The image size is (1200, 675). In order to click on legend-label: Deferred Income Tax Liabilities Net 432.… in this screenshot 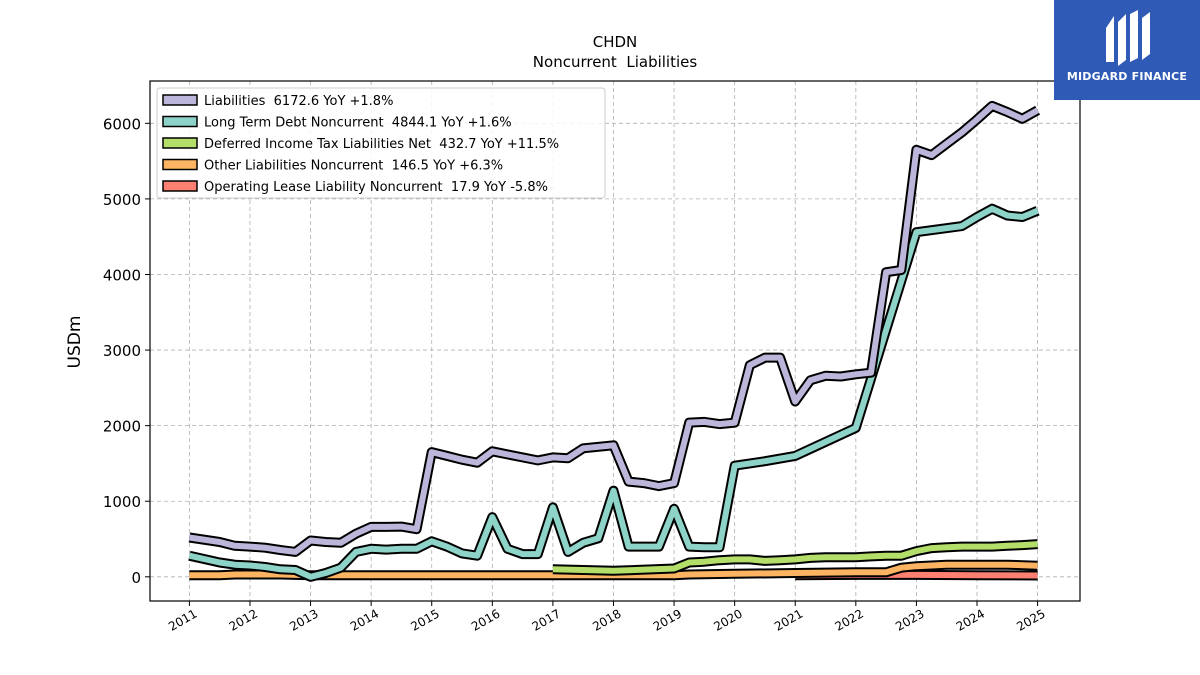, I will do `click(381, 144)`.